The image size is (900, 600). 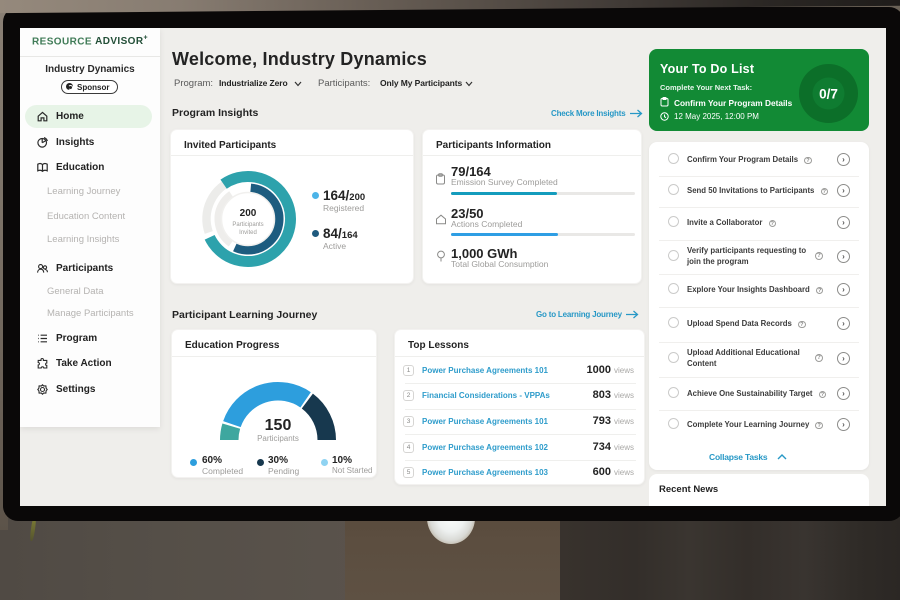 What do you see at coordinates (248, 213) in the screenshot?
I see `svg-text: 200` at bounding box center [248, 213].